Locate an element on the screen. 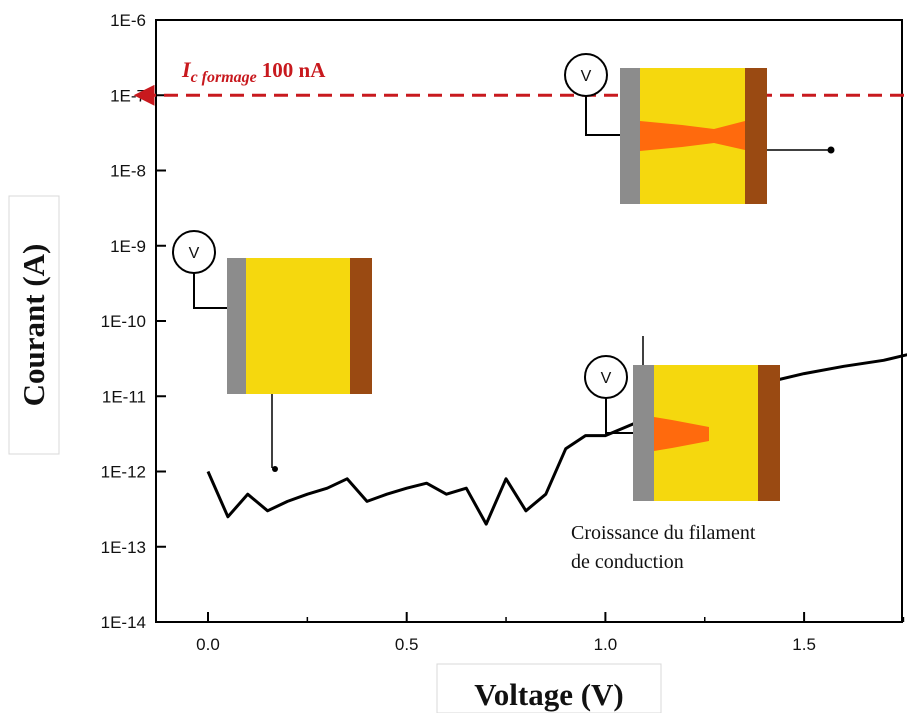 Image resolution: width=907 pixels, height=713 pixels. device-inset-pristine: V is located at coordinates (272, 351).